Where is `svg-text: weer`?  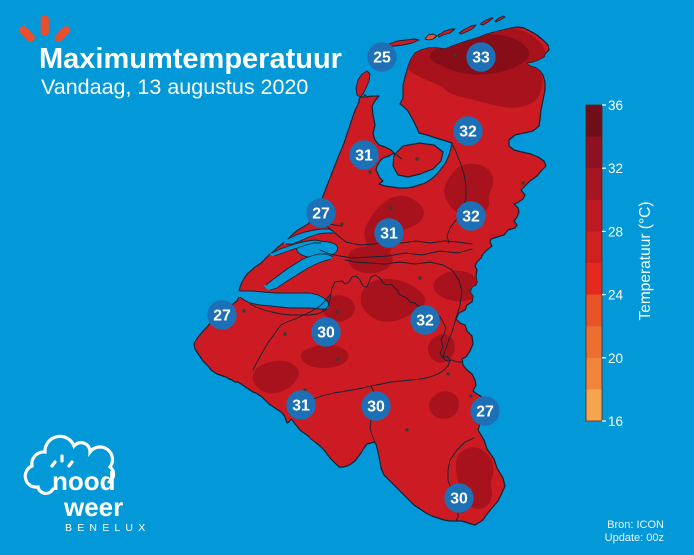
svg-text: weer is located at coordinates (93, 507).